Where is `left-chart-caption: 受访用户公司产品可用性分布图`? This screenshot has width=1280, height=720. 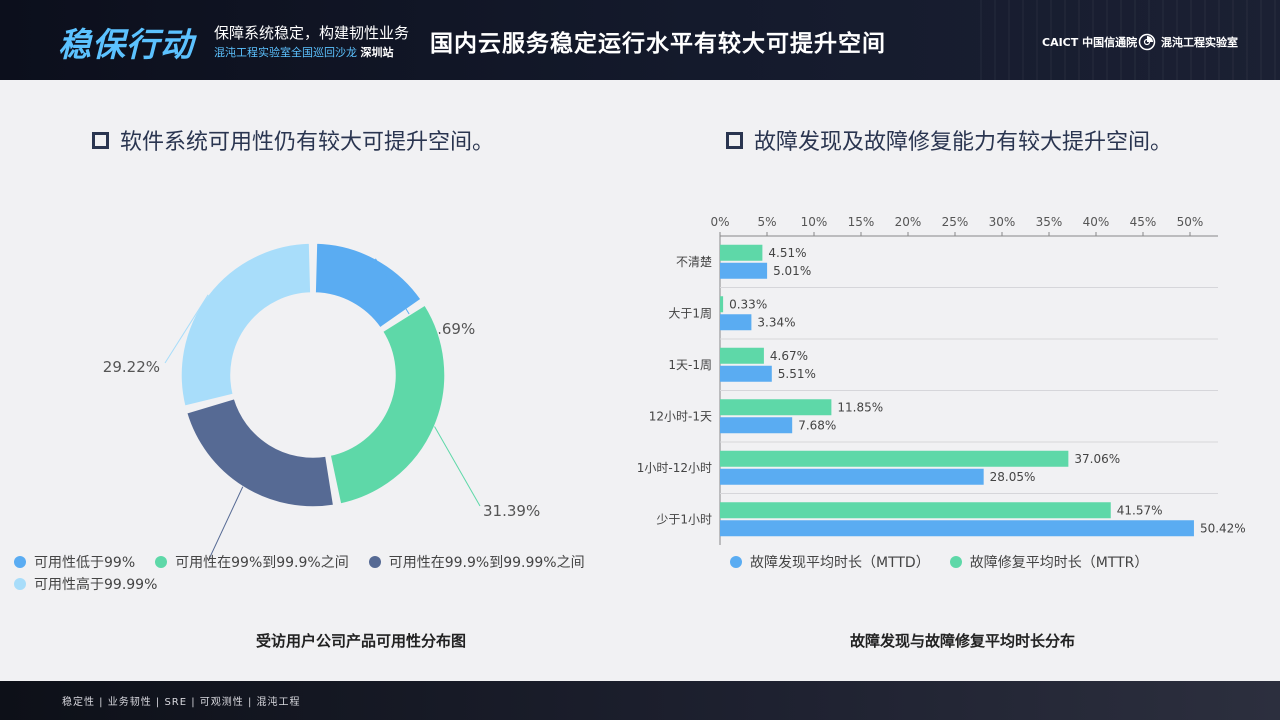
left-chart-caption: 受访用户公司产品可用性分布图 is located at coordinates (361, 641).